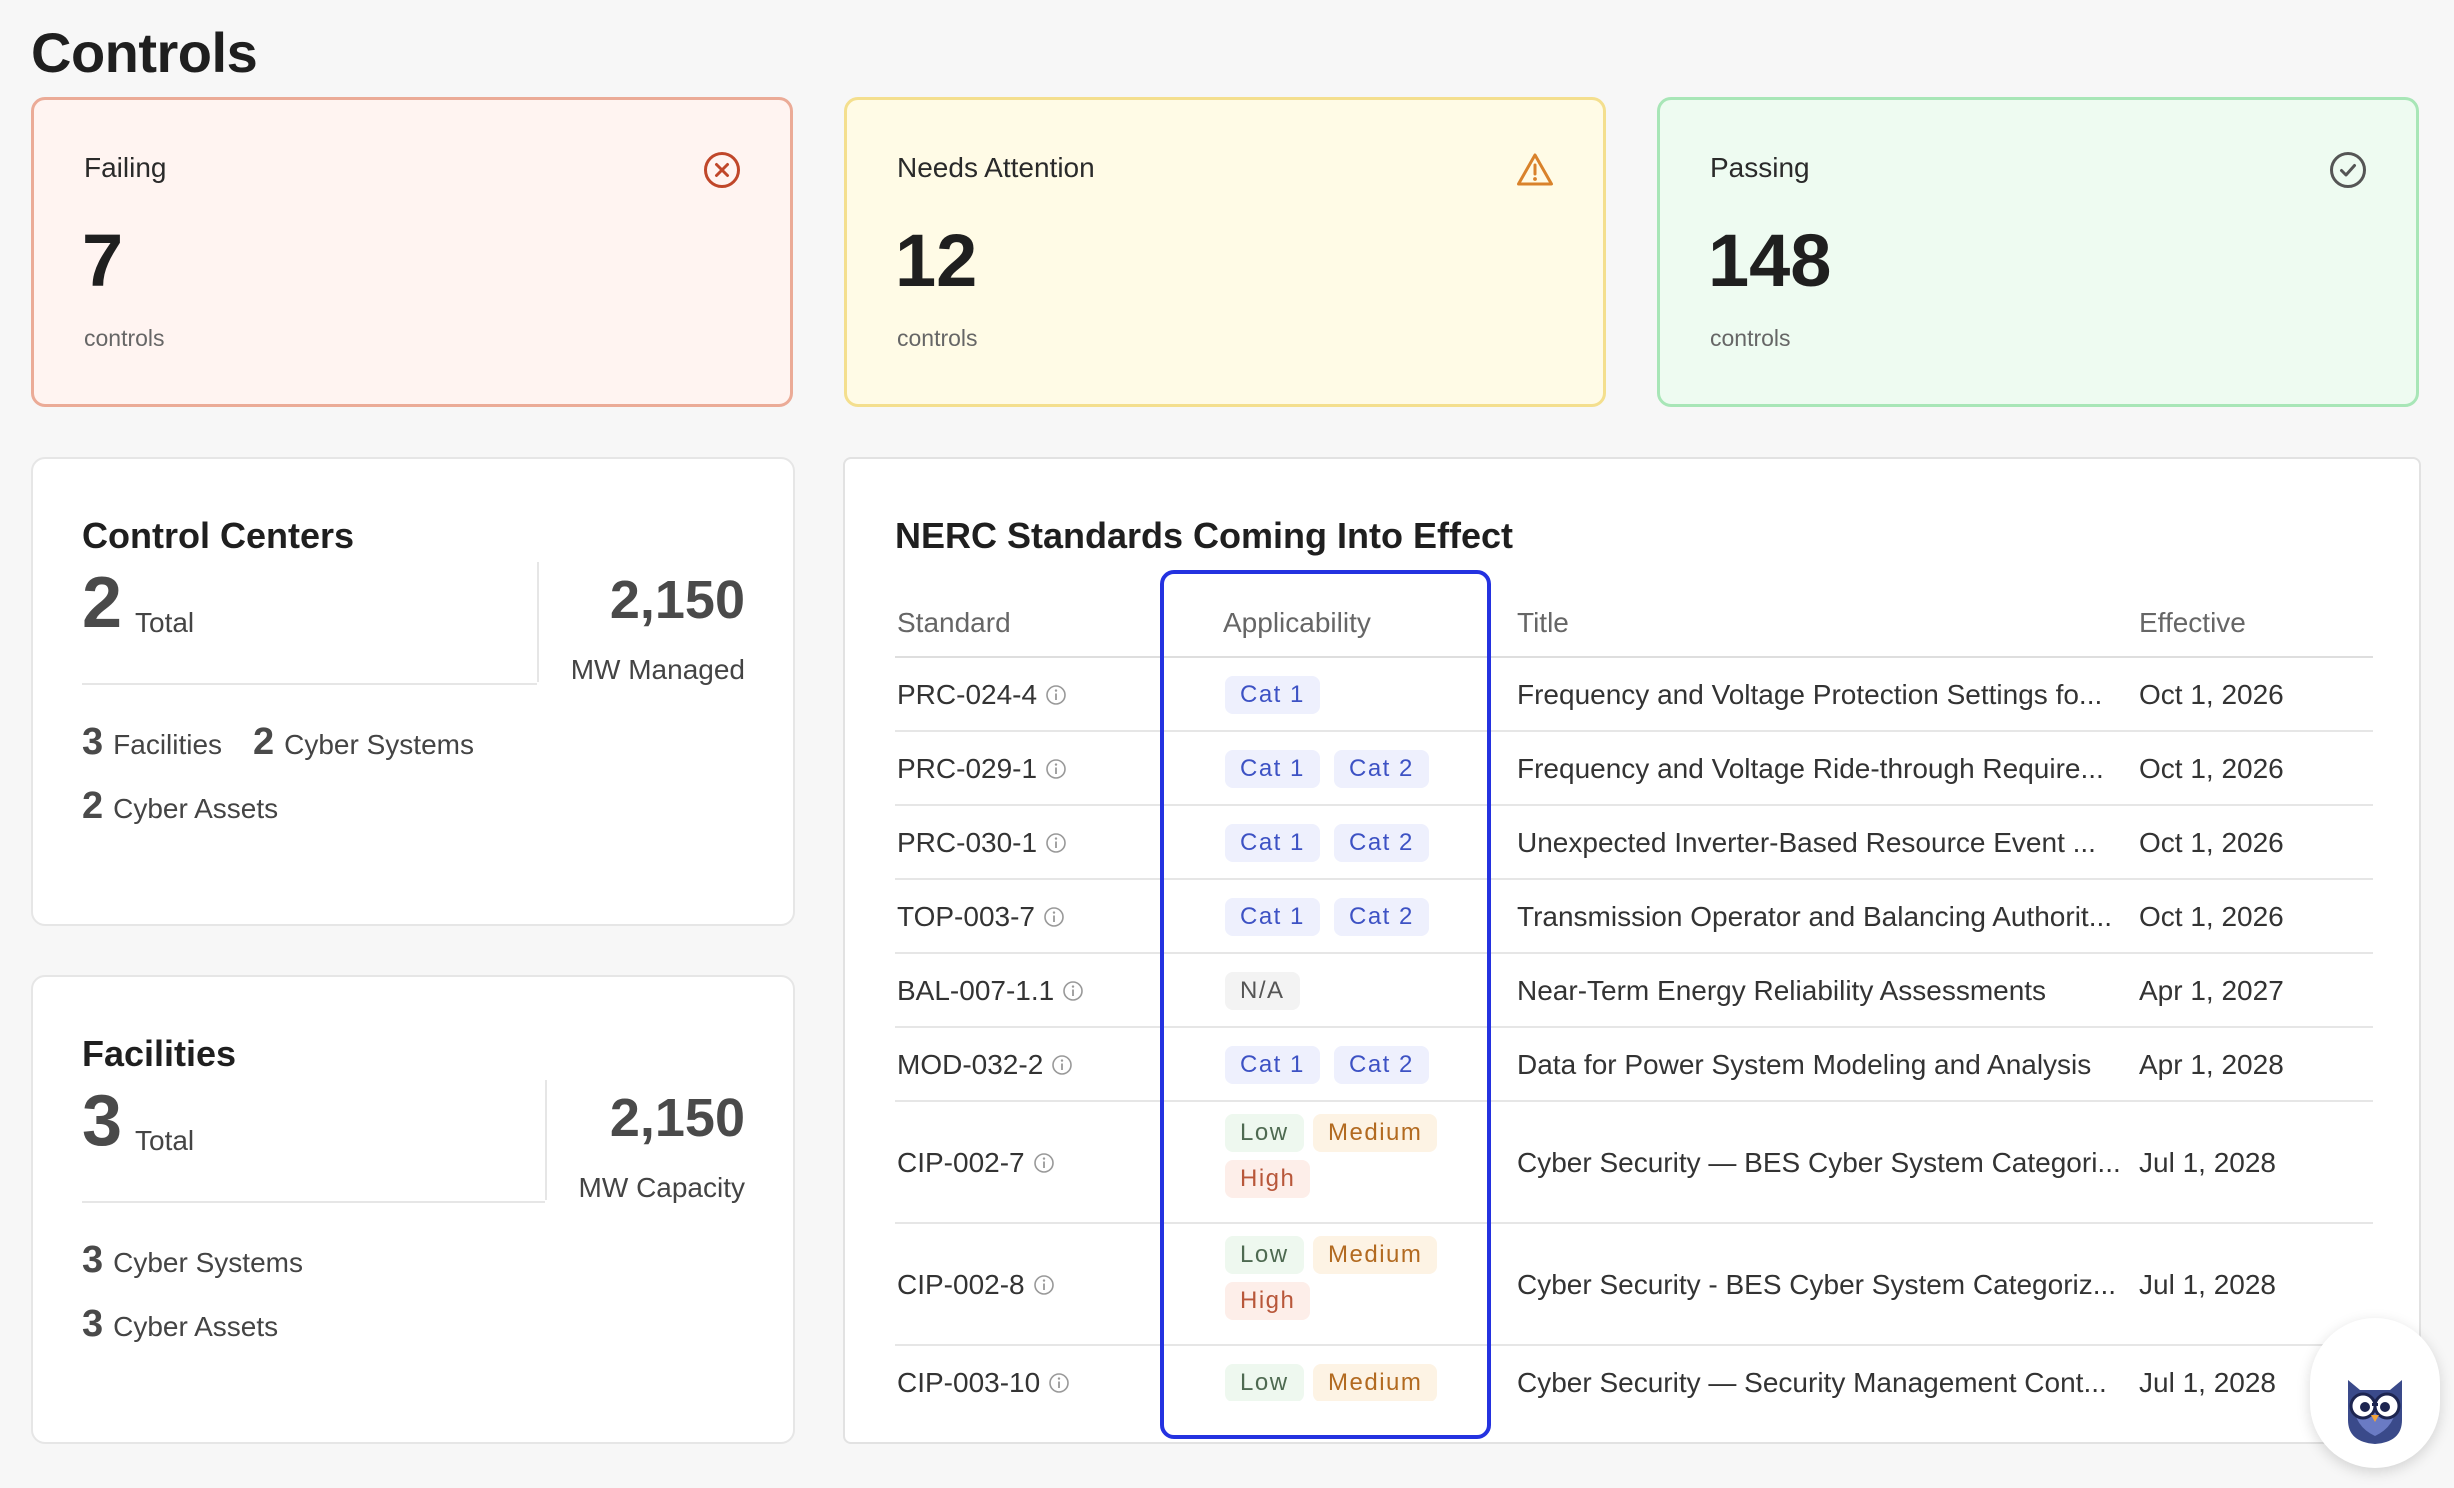 This screenshot has height=1488, width=2454. What do you see at coordinates (985, 1065) in the screenshot?
I see `standard-cell: MOD-032-2` at bounding box center [985, 1065].